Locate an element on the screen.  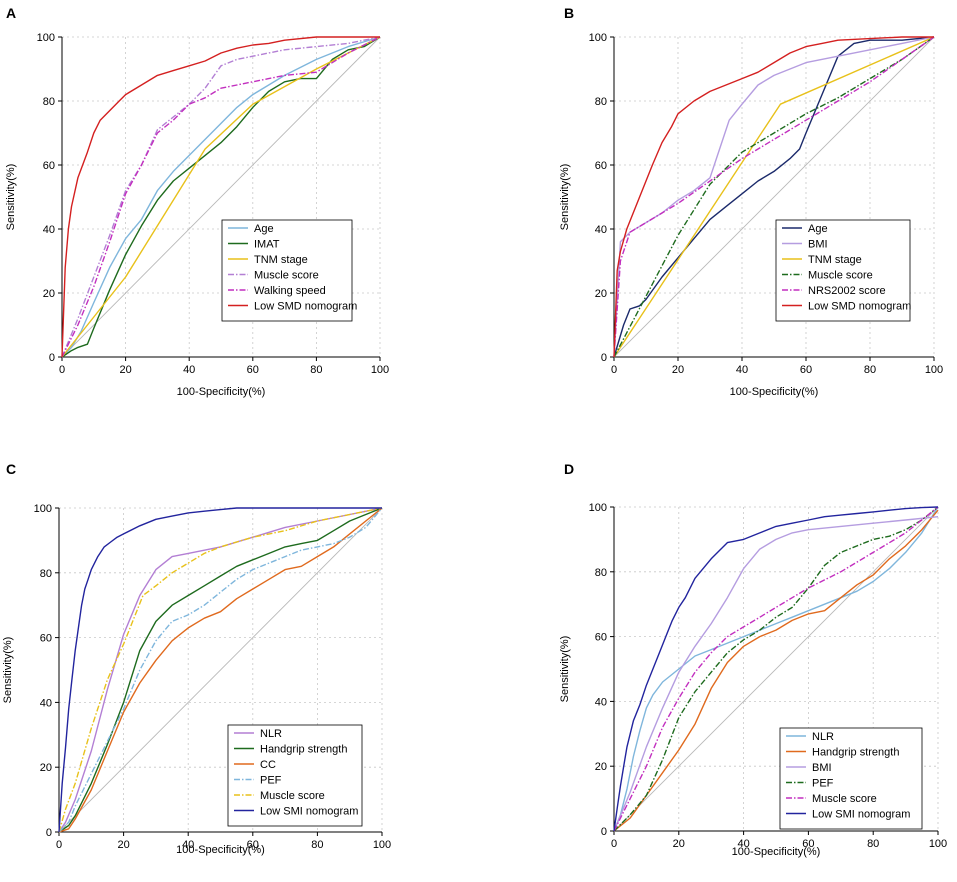
legend-label: TNM stage is located at coordinates (281, 260).